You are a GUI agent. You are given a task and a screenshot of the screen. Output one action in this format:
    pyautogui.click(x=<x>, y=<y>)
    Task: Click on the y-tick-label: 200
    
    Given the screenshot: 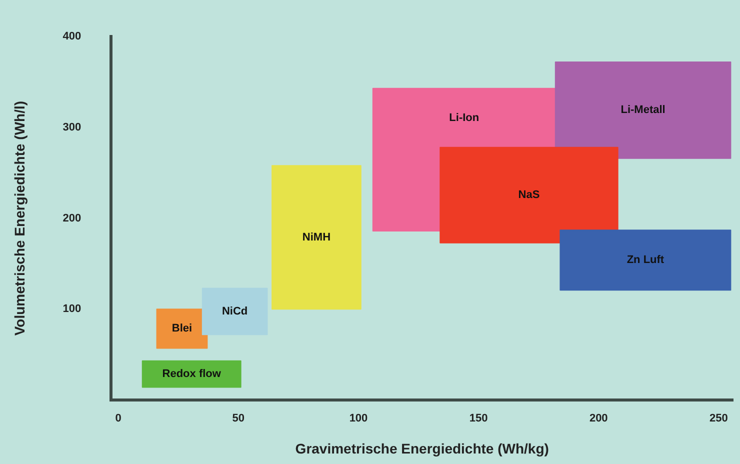 What is the action you would take?
    pyautogui.click(x=72, y=218)
    